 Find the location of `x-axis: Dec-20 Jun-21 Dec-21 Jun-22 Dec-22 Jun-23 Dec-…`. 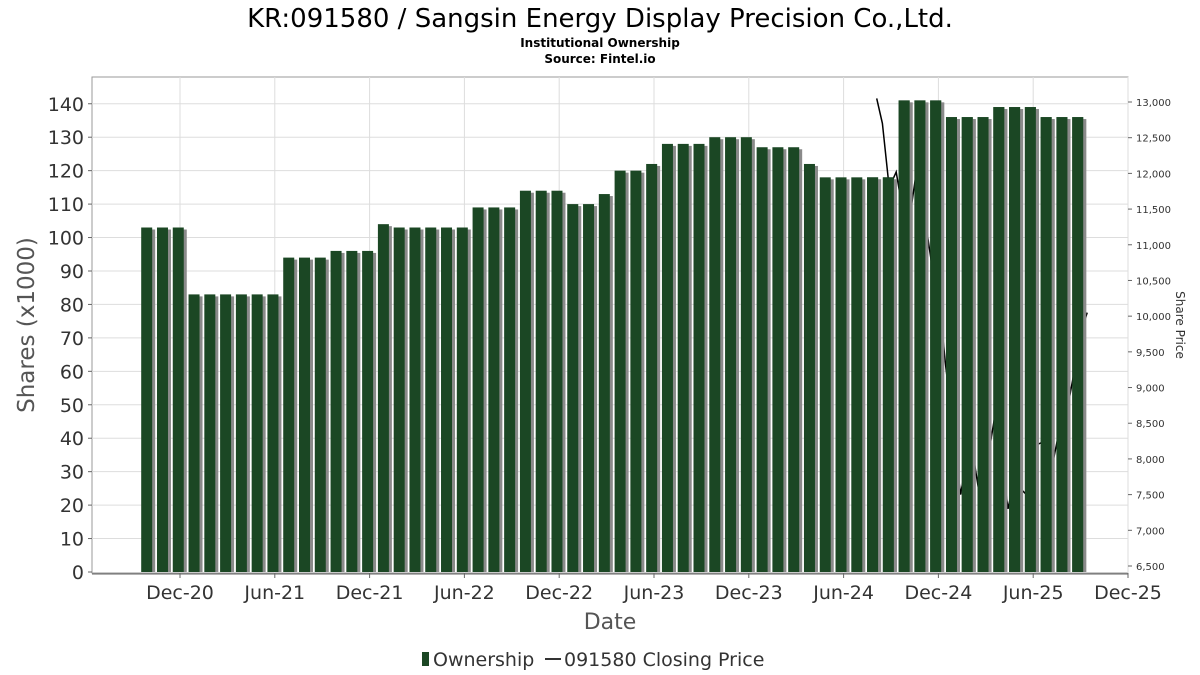

x-axis: Dec-20 Jun-21 Dec-21 Jun-22 Dec-22 Jun-23 Dec-… is located at coordinates (627, 588).